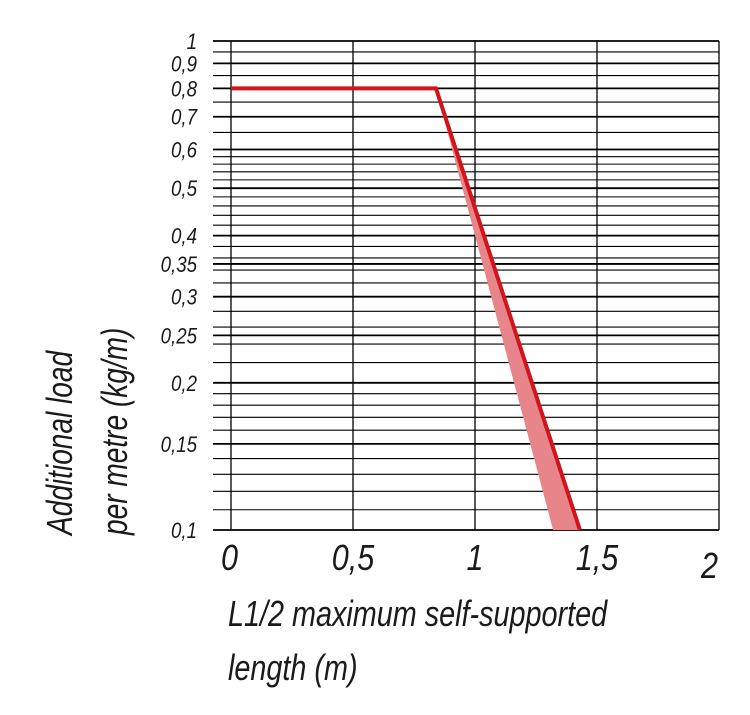  What do you see at coordinates (179, 266) in the screenshot?
I see `y-tick-label: 0,35` at bounding box center [179, 266].